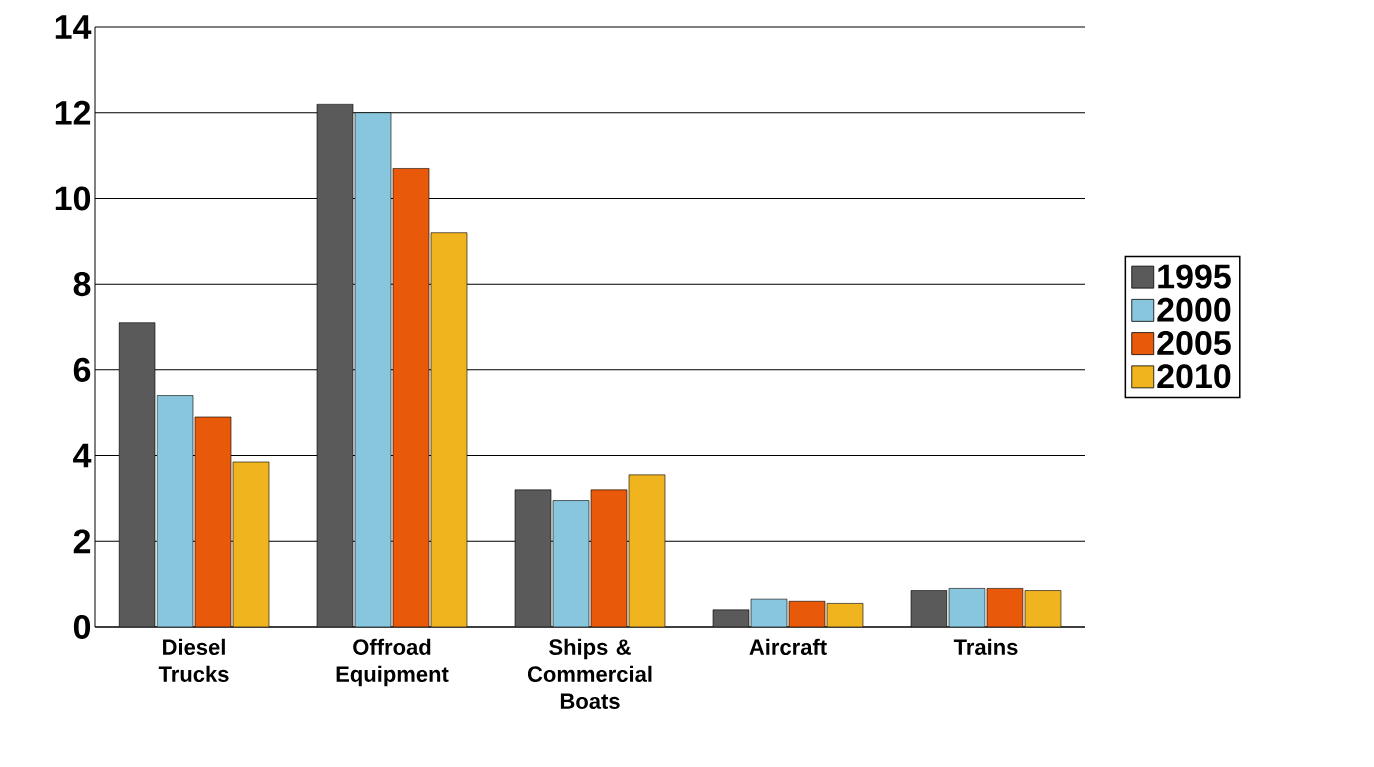 This screenshot has height=767, width=1374. Describe the element at coordinates (1194, 343) in the screenshot. I see `legend-label: 2005` at that location.